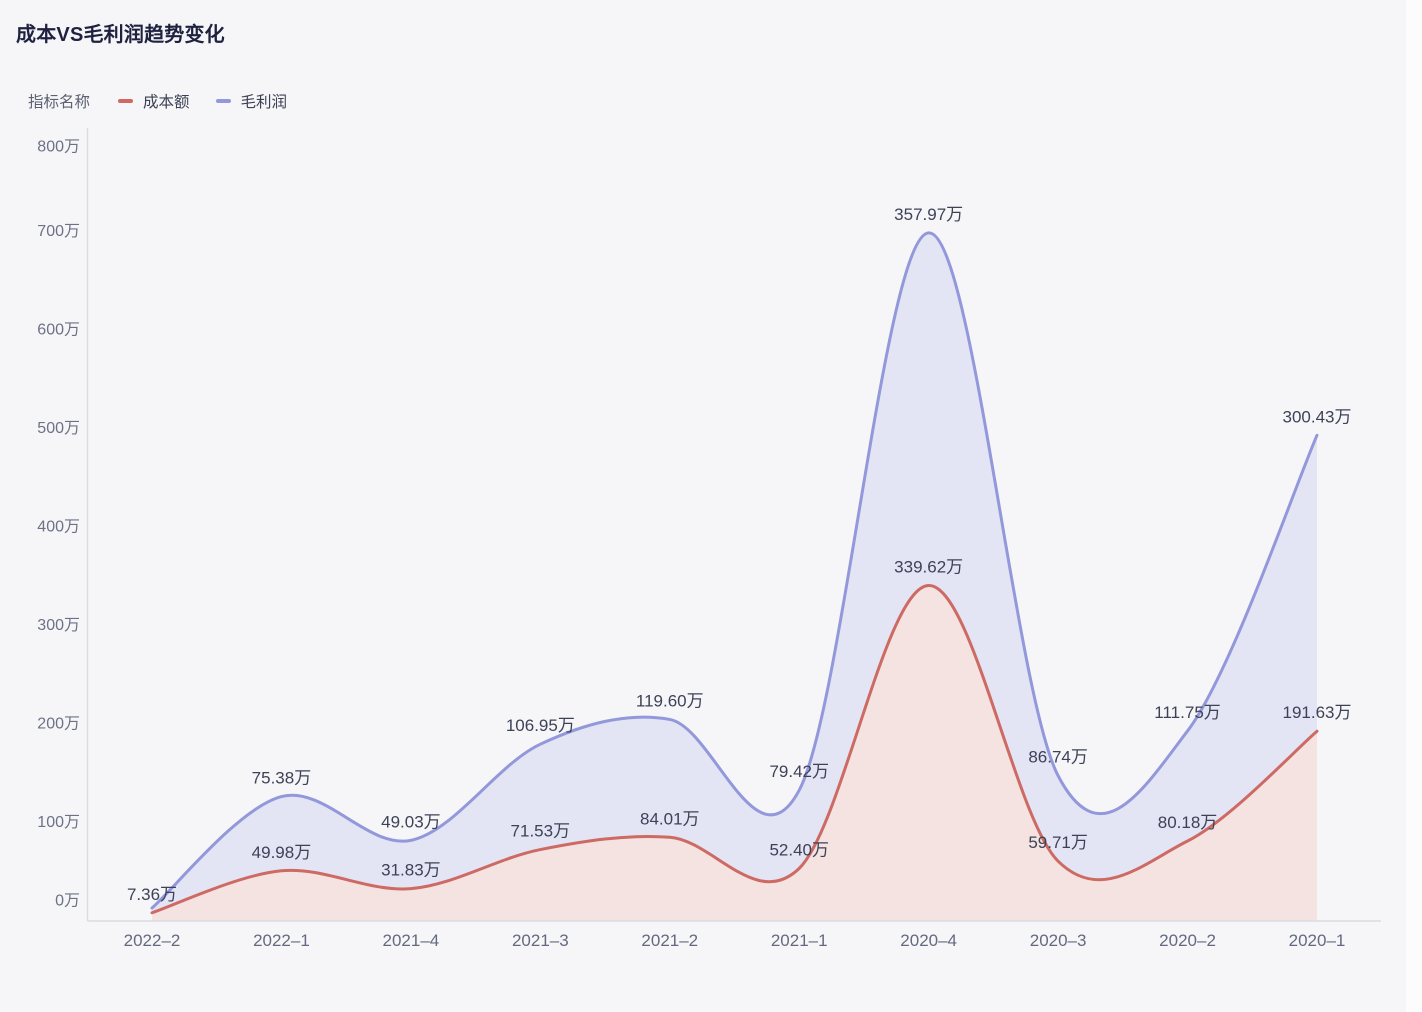 Image resolution: width=1422 pixels, height=1012 pixels. What do you see at coordinates (799, 849) in the screenshot?
I see `data-label: 52.40万` at bounding box center [799, 849].